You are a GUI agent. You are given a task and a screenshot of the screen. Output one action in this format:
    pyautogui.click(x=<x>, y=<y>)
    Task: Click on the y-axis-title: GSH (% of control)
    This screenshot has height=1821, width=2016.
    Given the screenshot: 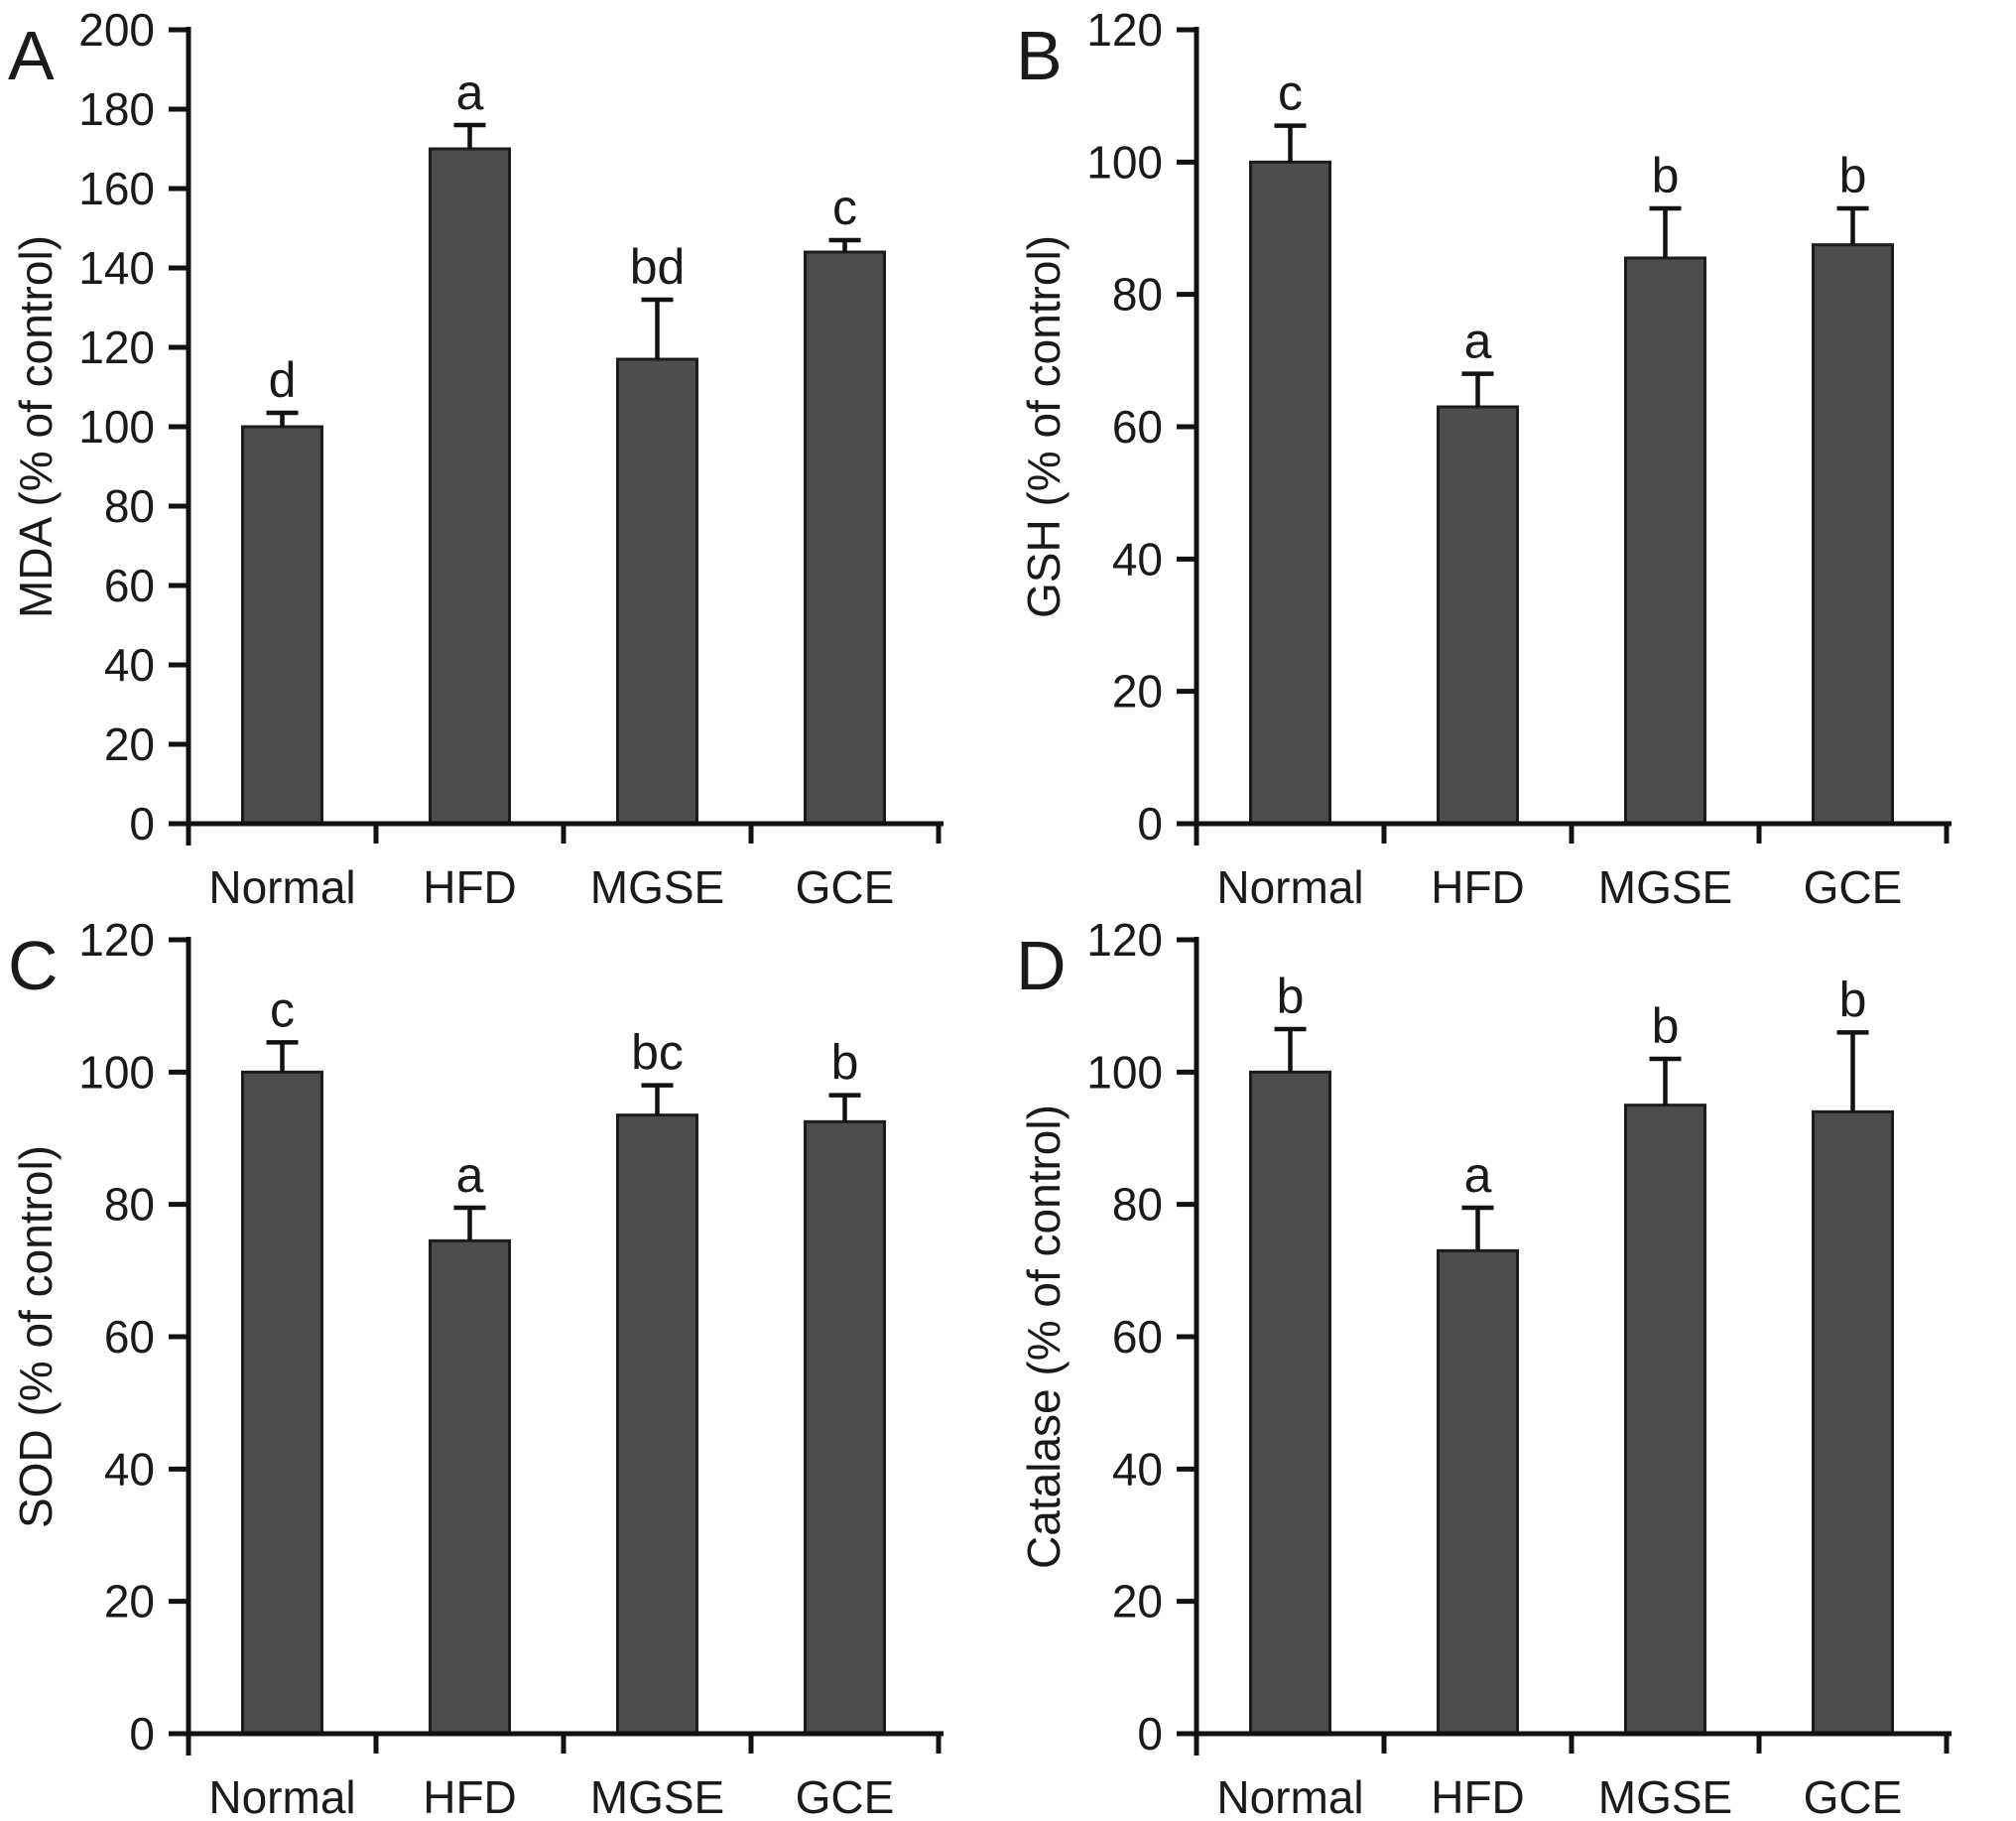 What is the action you would take?
    pyautogui.click(x=1044, y=426)
    